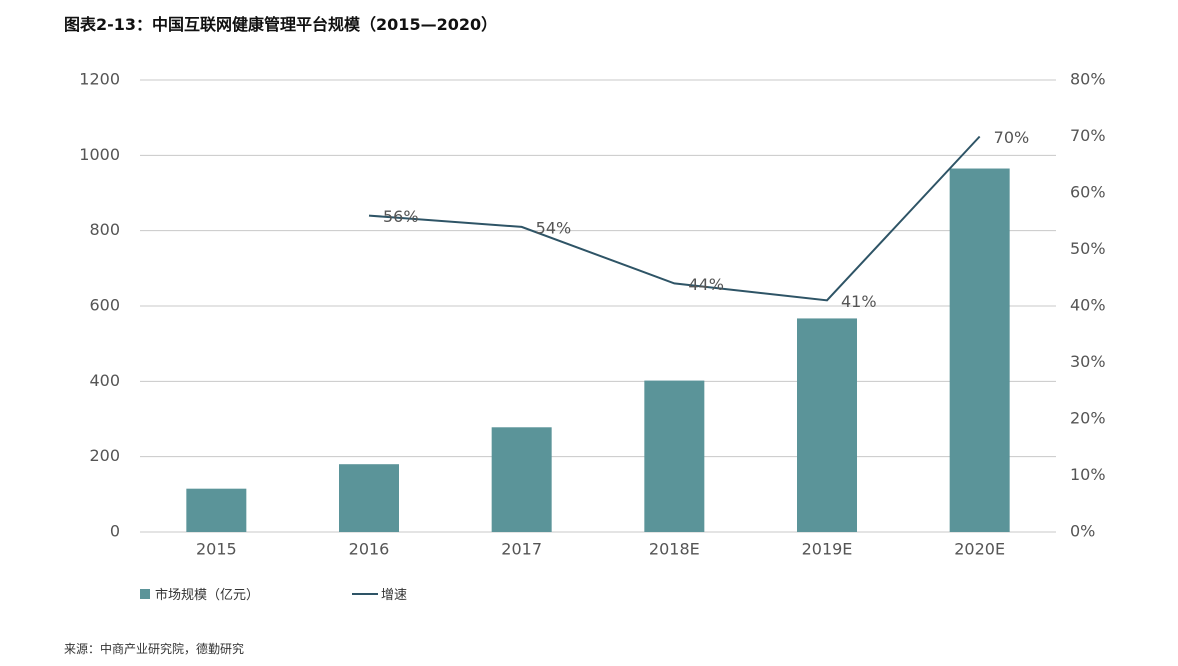 The image size is (1178, 666). Describe the element at coordinates (369, 549) in the screenshot. I see `x-tick-label: 2016` at that location.